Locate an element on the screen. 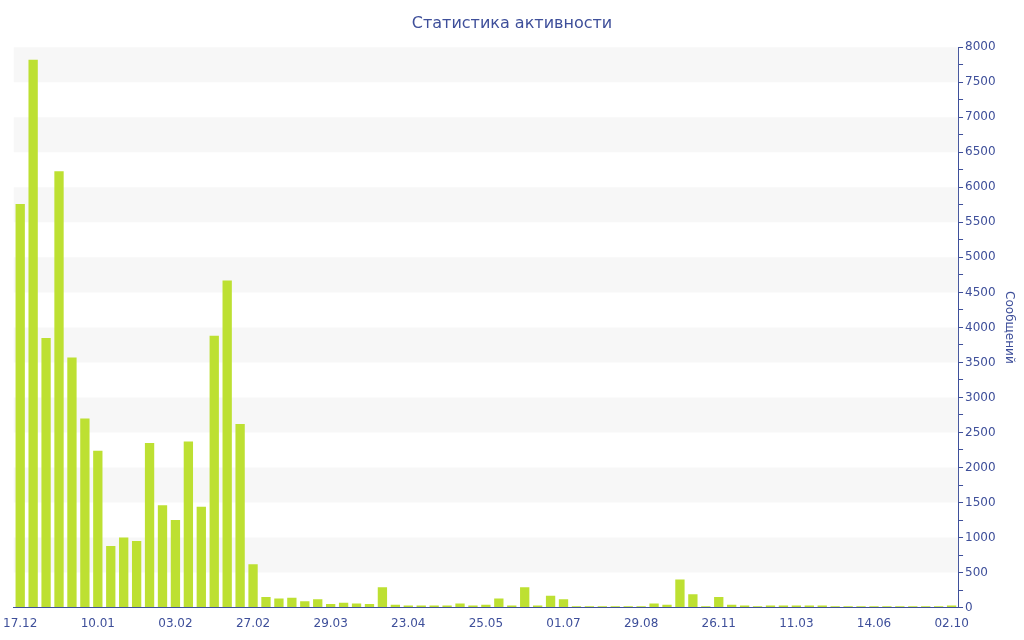 The image size is (1024, 640). x-tick-label: 26.11 is located at coordinates (718, 622).